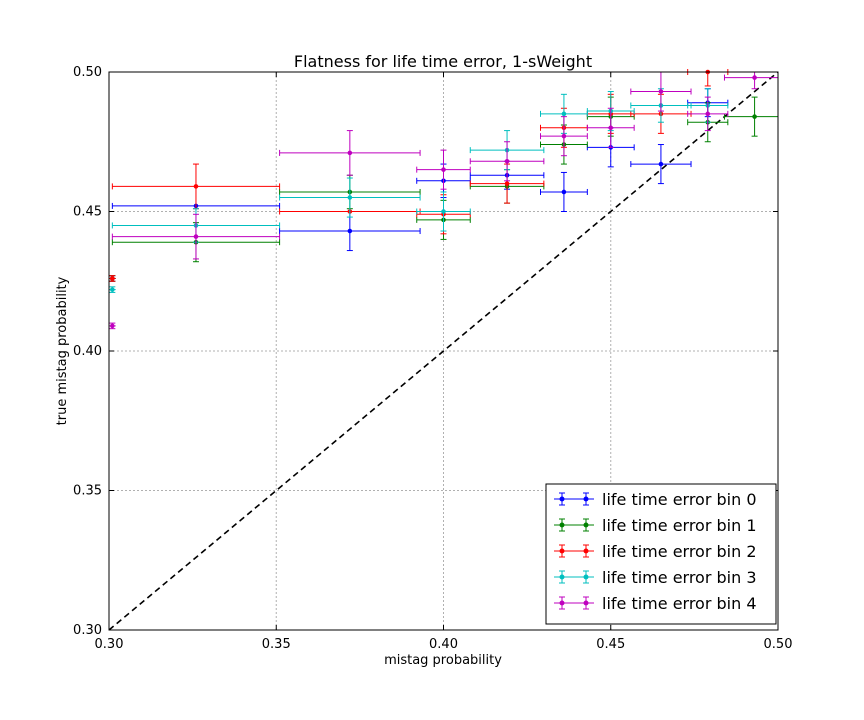  I want to click on legend-entry: life time error bin 3, so click(655, 577).